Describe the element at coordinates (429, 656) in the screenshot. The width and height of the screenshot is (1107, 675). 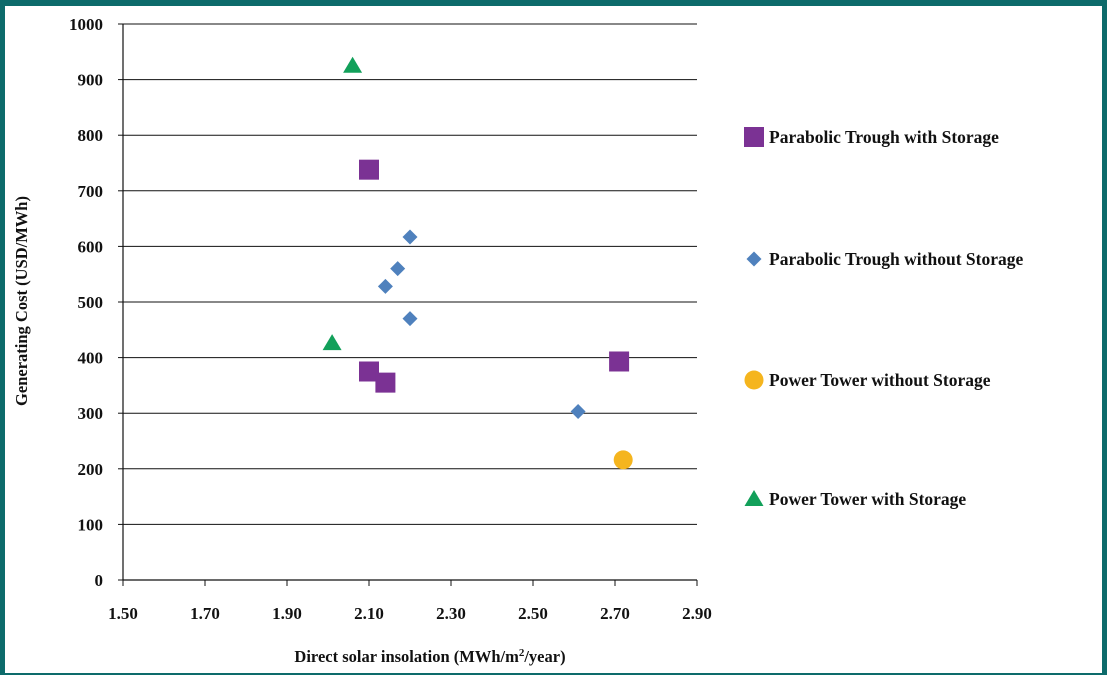
I see `x-axis-title: Direct solar insolation (MWh/m2/year)` at that location.